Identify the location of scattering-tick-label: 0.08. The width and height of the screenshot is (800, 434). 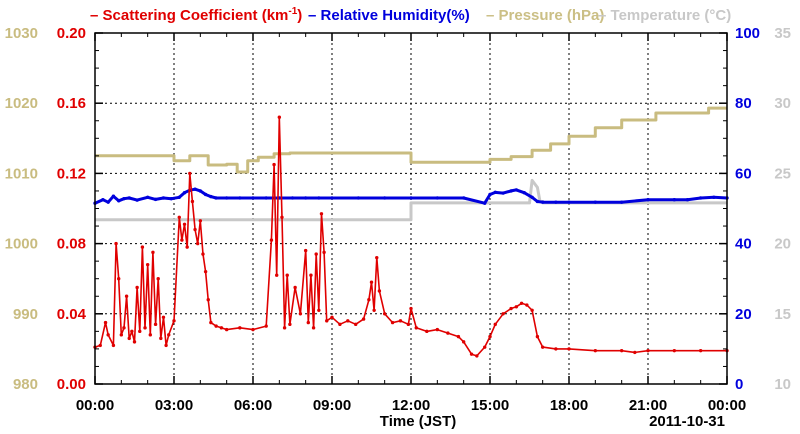
(71, 244).